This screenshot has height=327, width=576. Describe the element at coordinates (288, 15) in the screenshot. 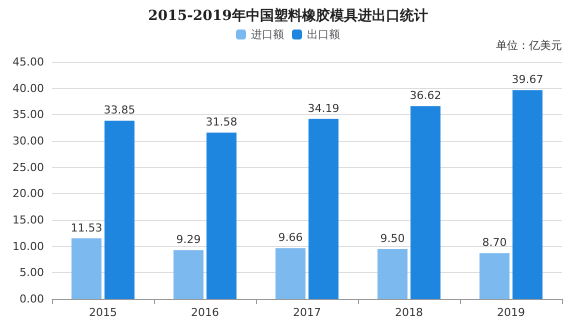

I see `chart-title: 2015-2019年中国塑料橡胶模具进出口统计` at that location.